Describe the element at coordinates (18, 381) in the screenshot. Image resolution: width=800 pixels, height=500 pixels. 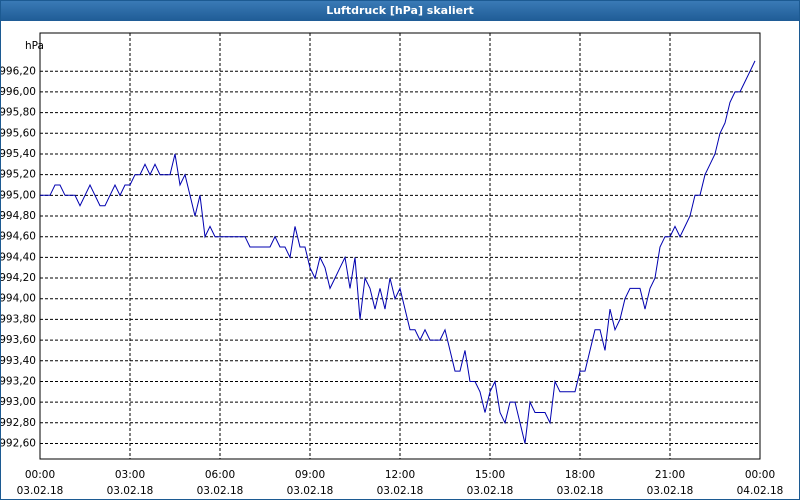
I see `y-tick-label: 993,20` at that location.